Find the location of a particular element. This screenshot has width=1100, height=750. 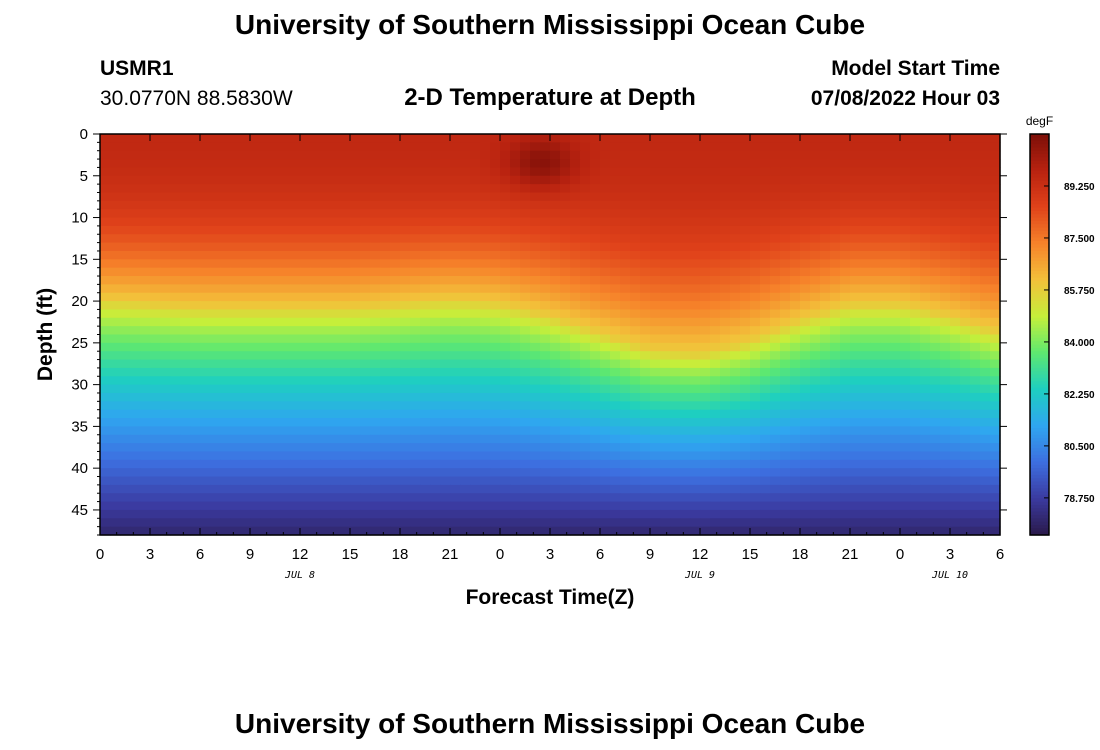

x-tick-label: 3 is located at coordinates (950, 554).